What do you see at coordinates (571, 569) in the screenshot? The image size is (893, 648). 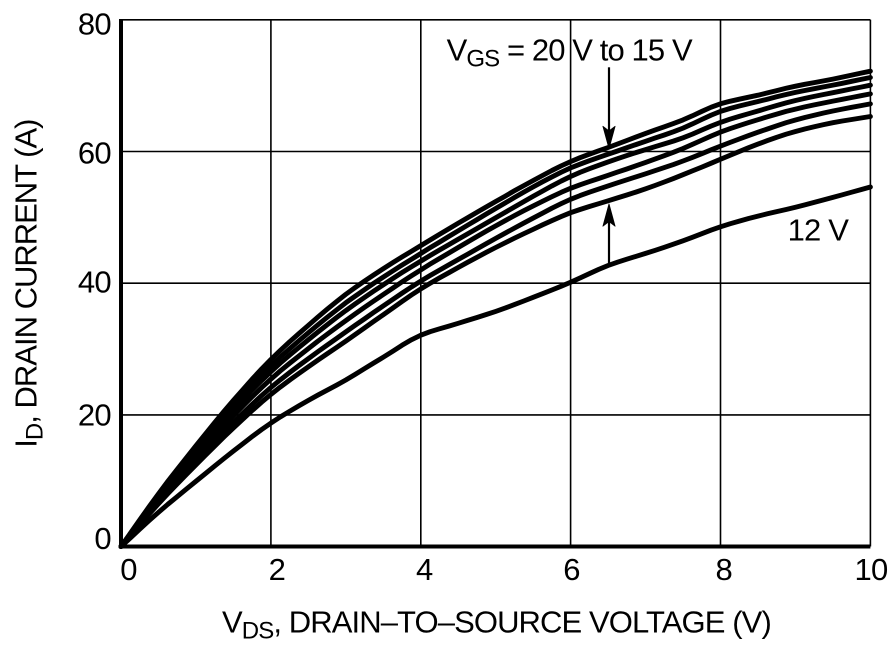 I see `svg-text: 6` at bounding box center [571, 569].